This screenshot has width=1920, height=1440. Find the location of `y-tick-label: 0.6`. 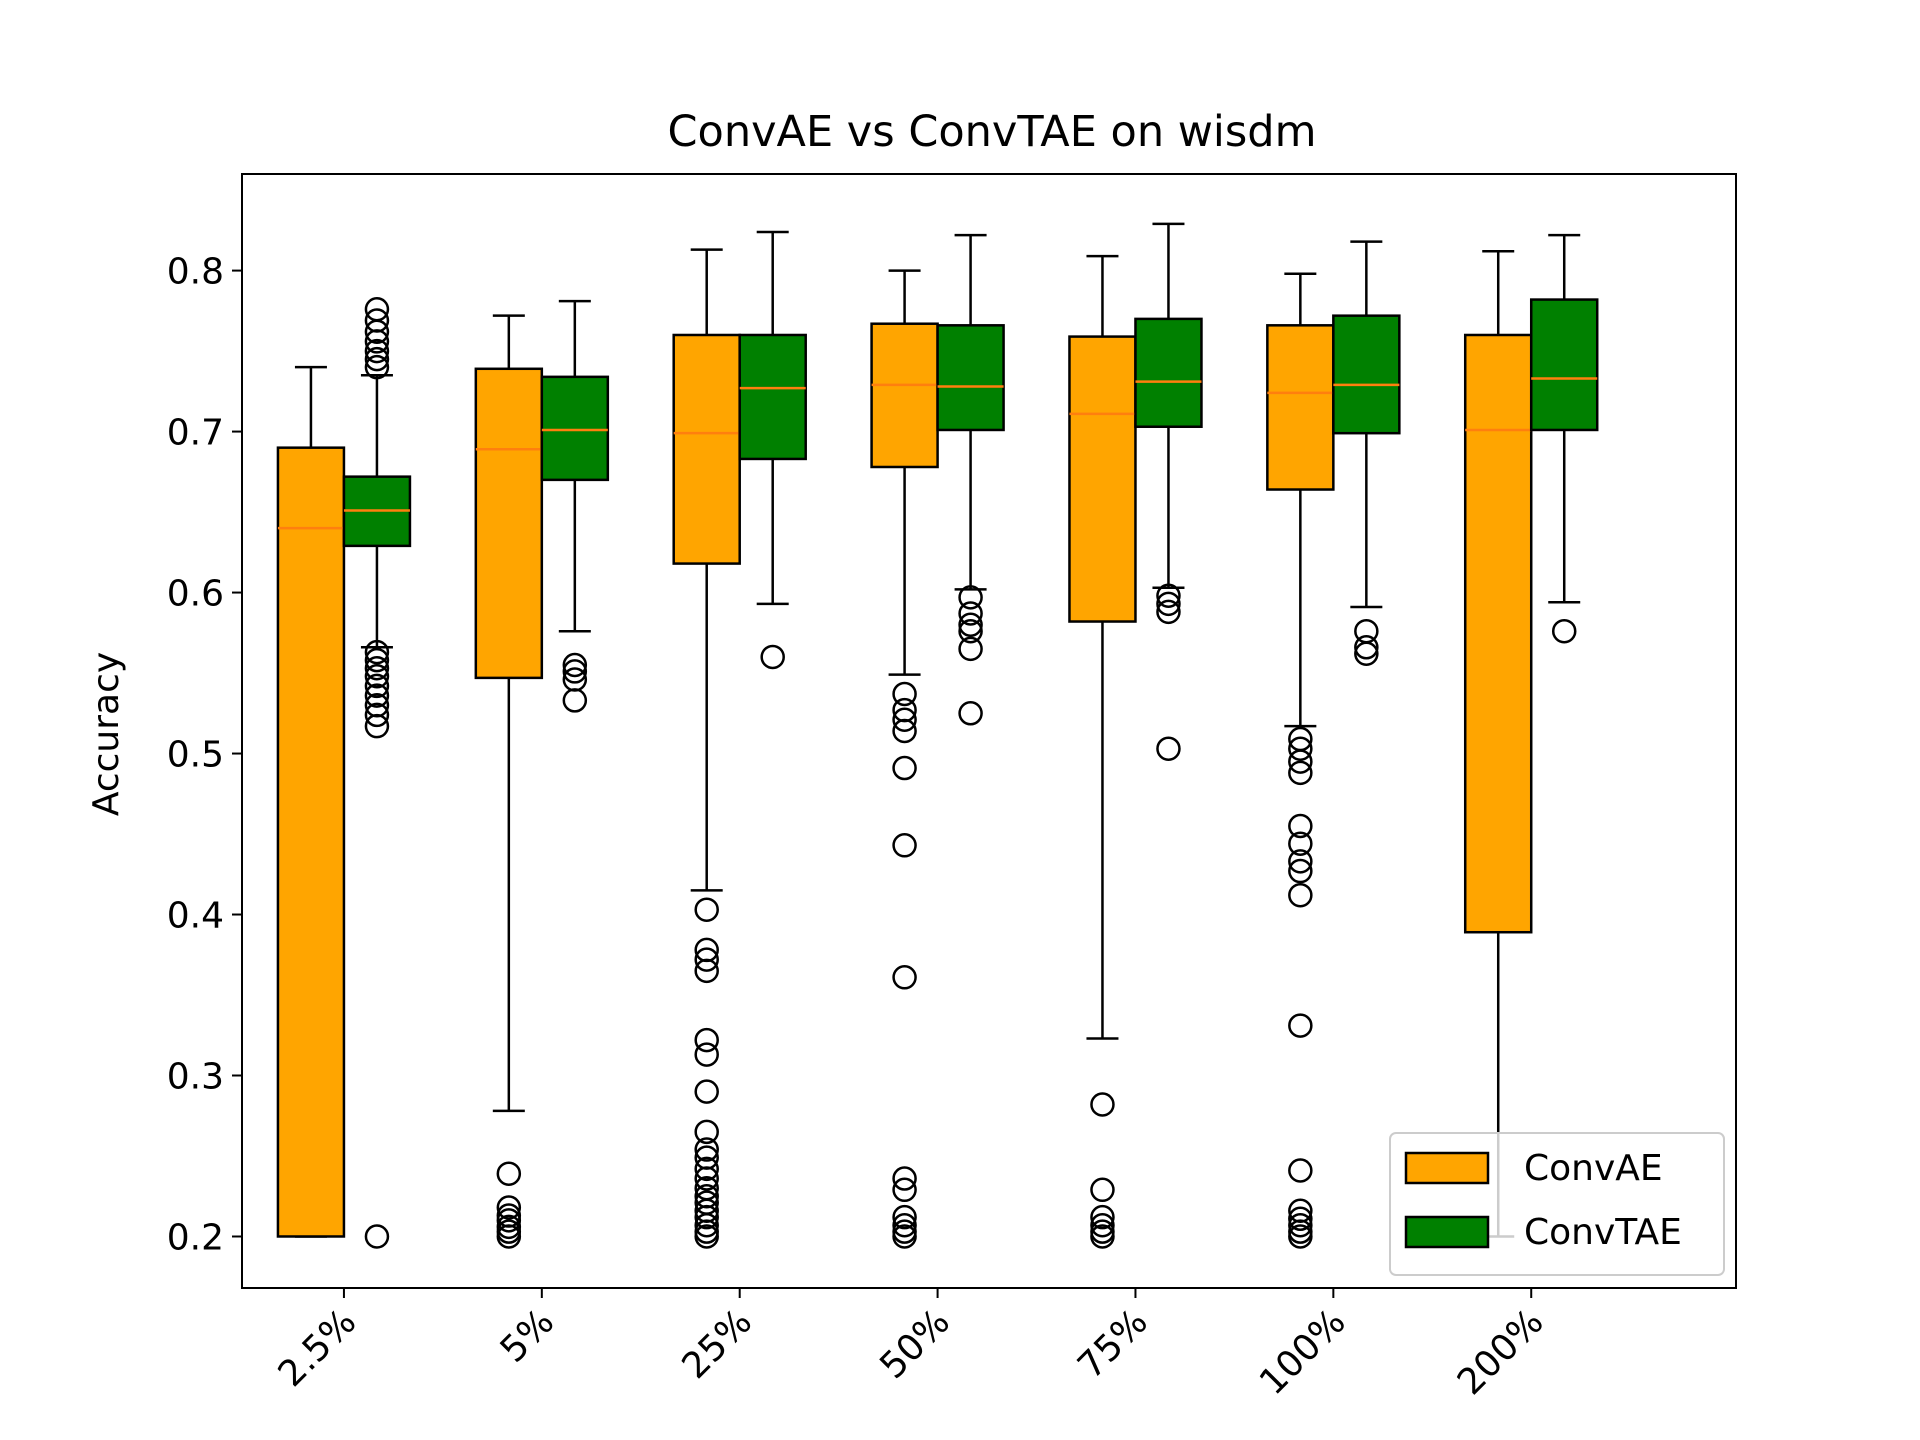

y-tick-label: 0.6 is located at coordinates (195, 594).